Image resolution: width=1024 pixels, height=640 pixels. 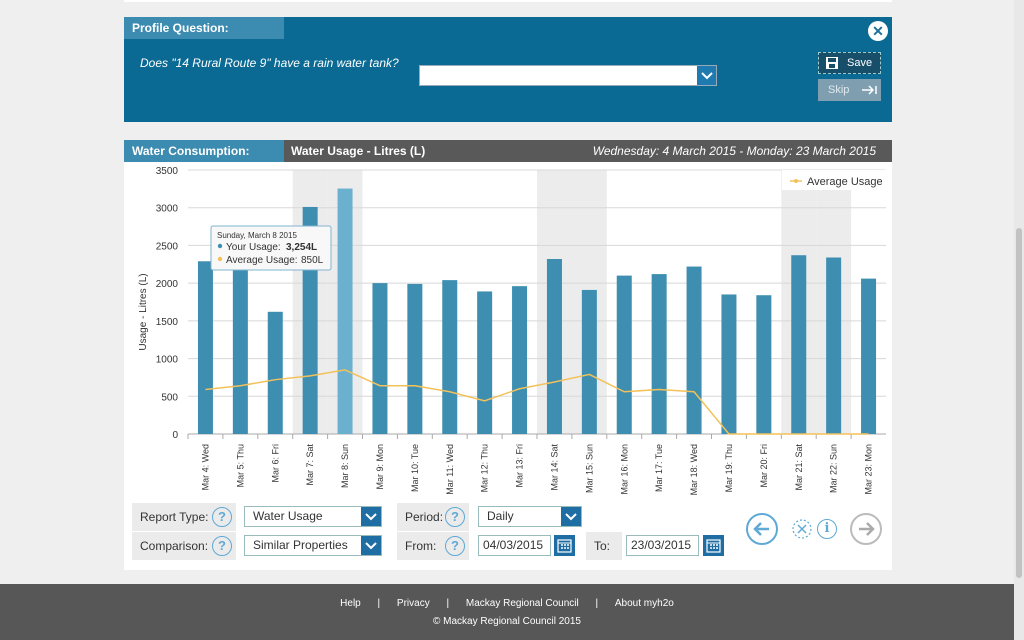 I want to click on x-tick-label: Mar 17: Tue, so click(x=659, y=468).